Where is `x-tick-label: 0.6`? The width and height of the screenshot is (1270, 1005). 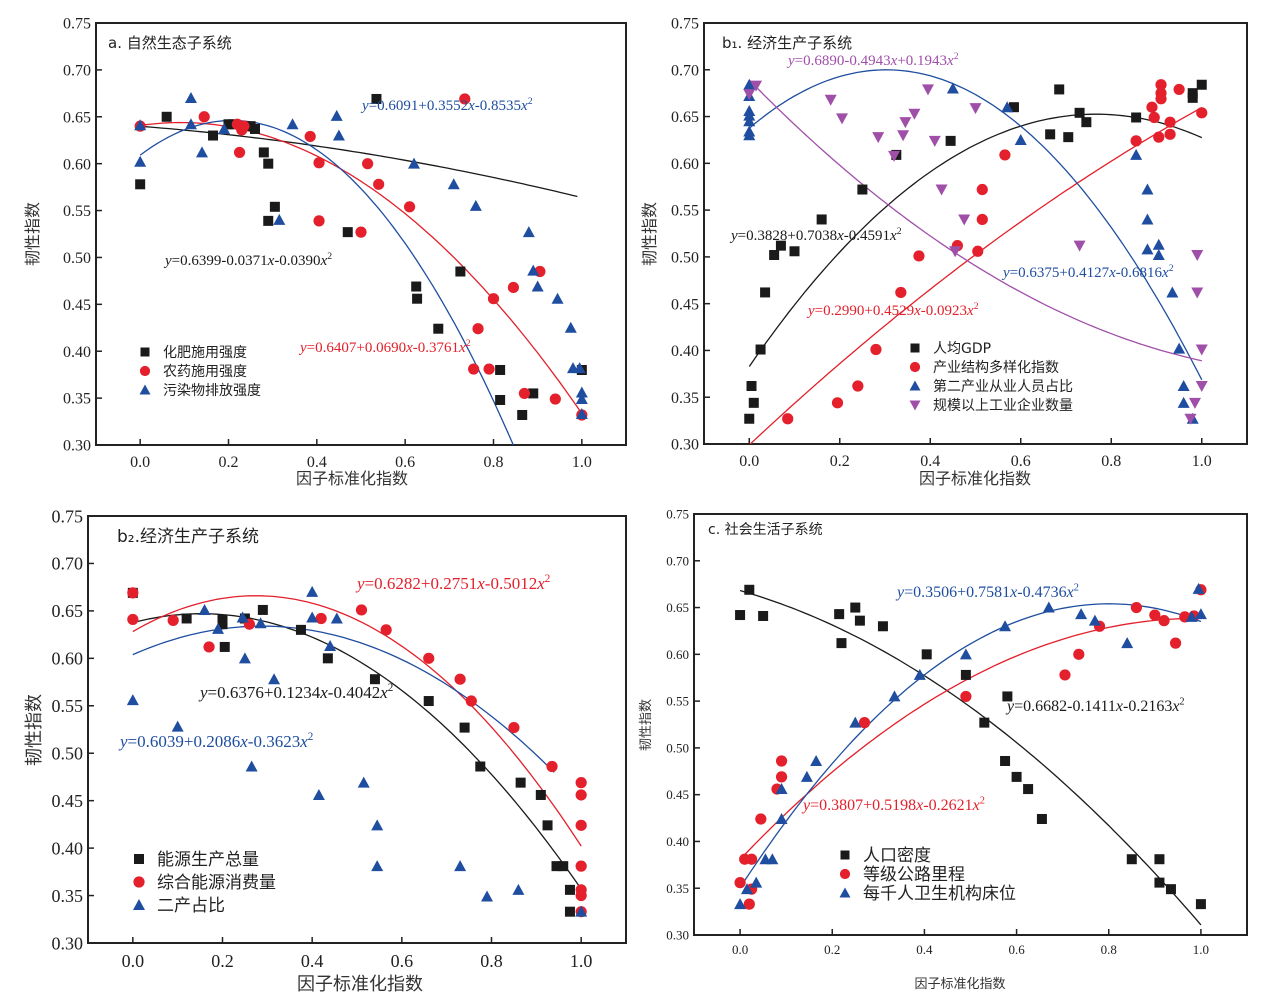 x-tick-label: 0.6 is located at coordinates (1016, 949).